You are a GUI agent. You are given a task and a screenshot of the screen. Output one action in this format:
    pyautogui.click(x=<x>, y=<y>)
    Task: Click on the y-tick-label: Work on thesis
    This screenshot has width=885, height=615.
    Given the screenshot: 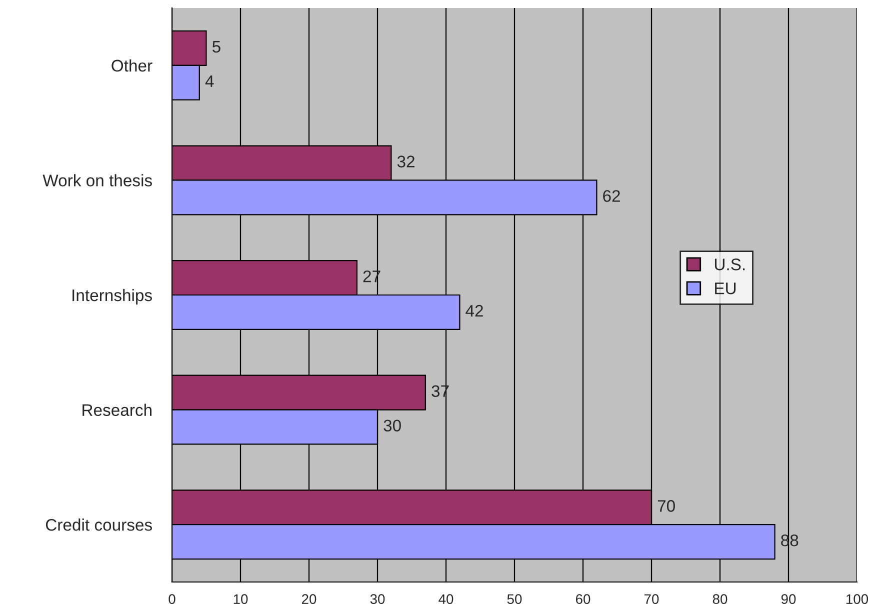 What is the action you would take?
    pyautogui.click(x=97, y=180)
    